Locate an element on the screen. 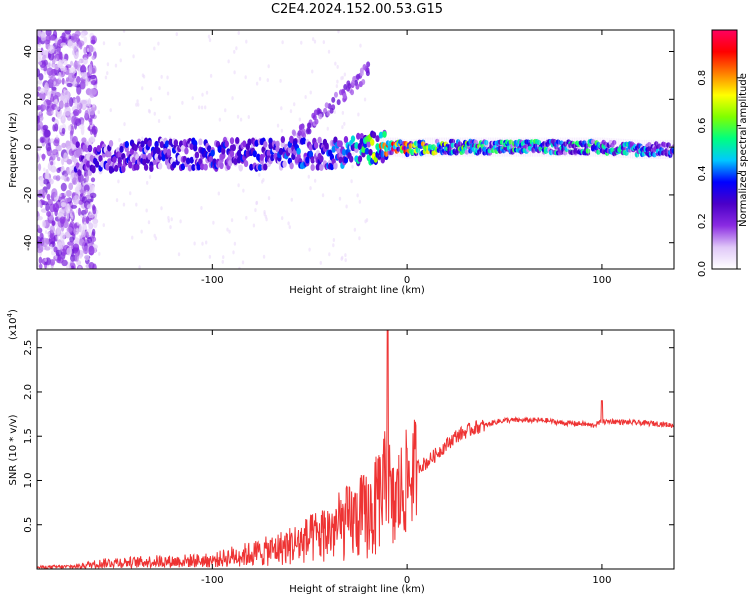 This screenshot has width=750, height=600. snr-scale-prefix: (x10 is located at coordinates (13, 328).